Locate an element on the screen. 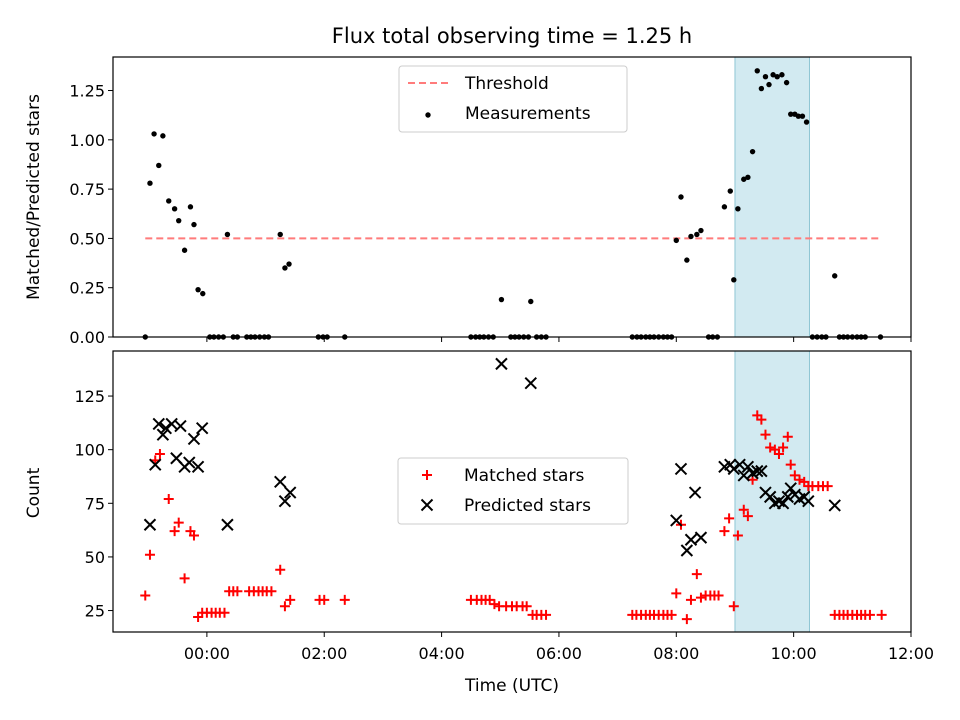  x-tick-label: 12:00 is located at coordinates (911, 653).